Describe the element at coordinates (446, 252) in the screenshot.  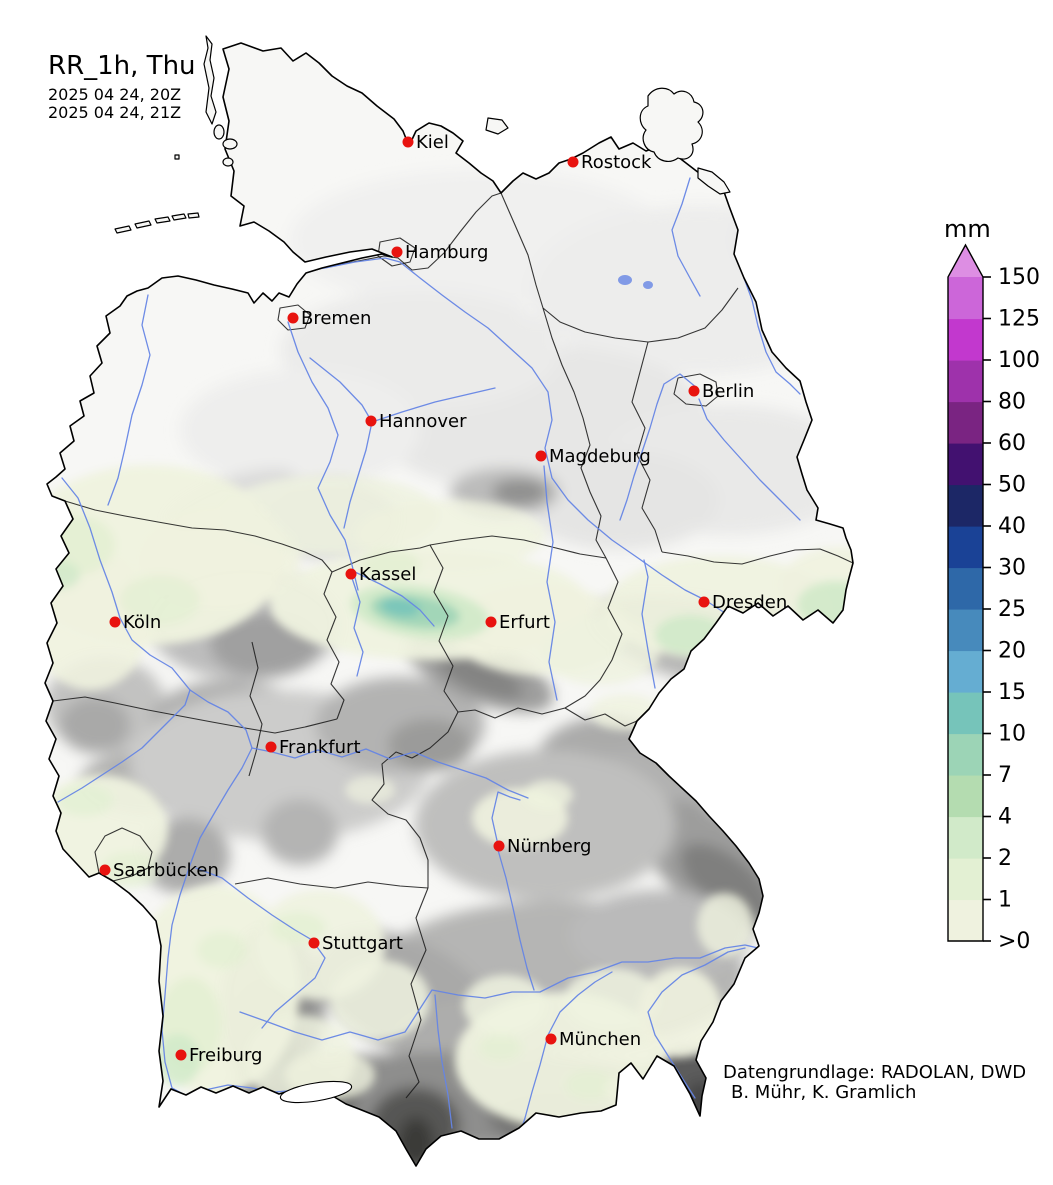
I see `city-label-hamburg: Hamburg` at that location.